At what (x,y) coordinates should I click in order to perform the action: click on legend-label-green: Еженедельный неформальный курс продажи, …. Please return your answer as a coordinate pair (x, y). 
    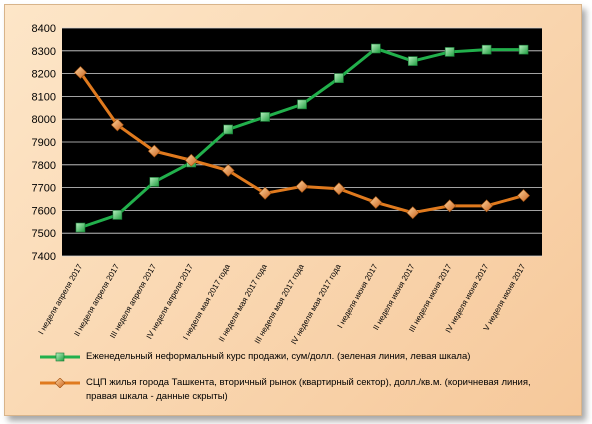
    Looking at the image, I should click on (278, 356).